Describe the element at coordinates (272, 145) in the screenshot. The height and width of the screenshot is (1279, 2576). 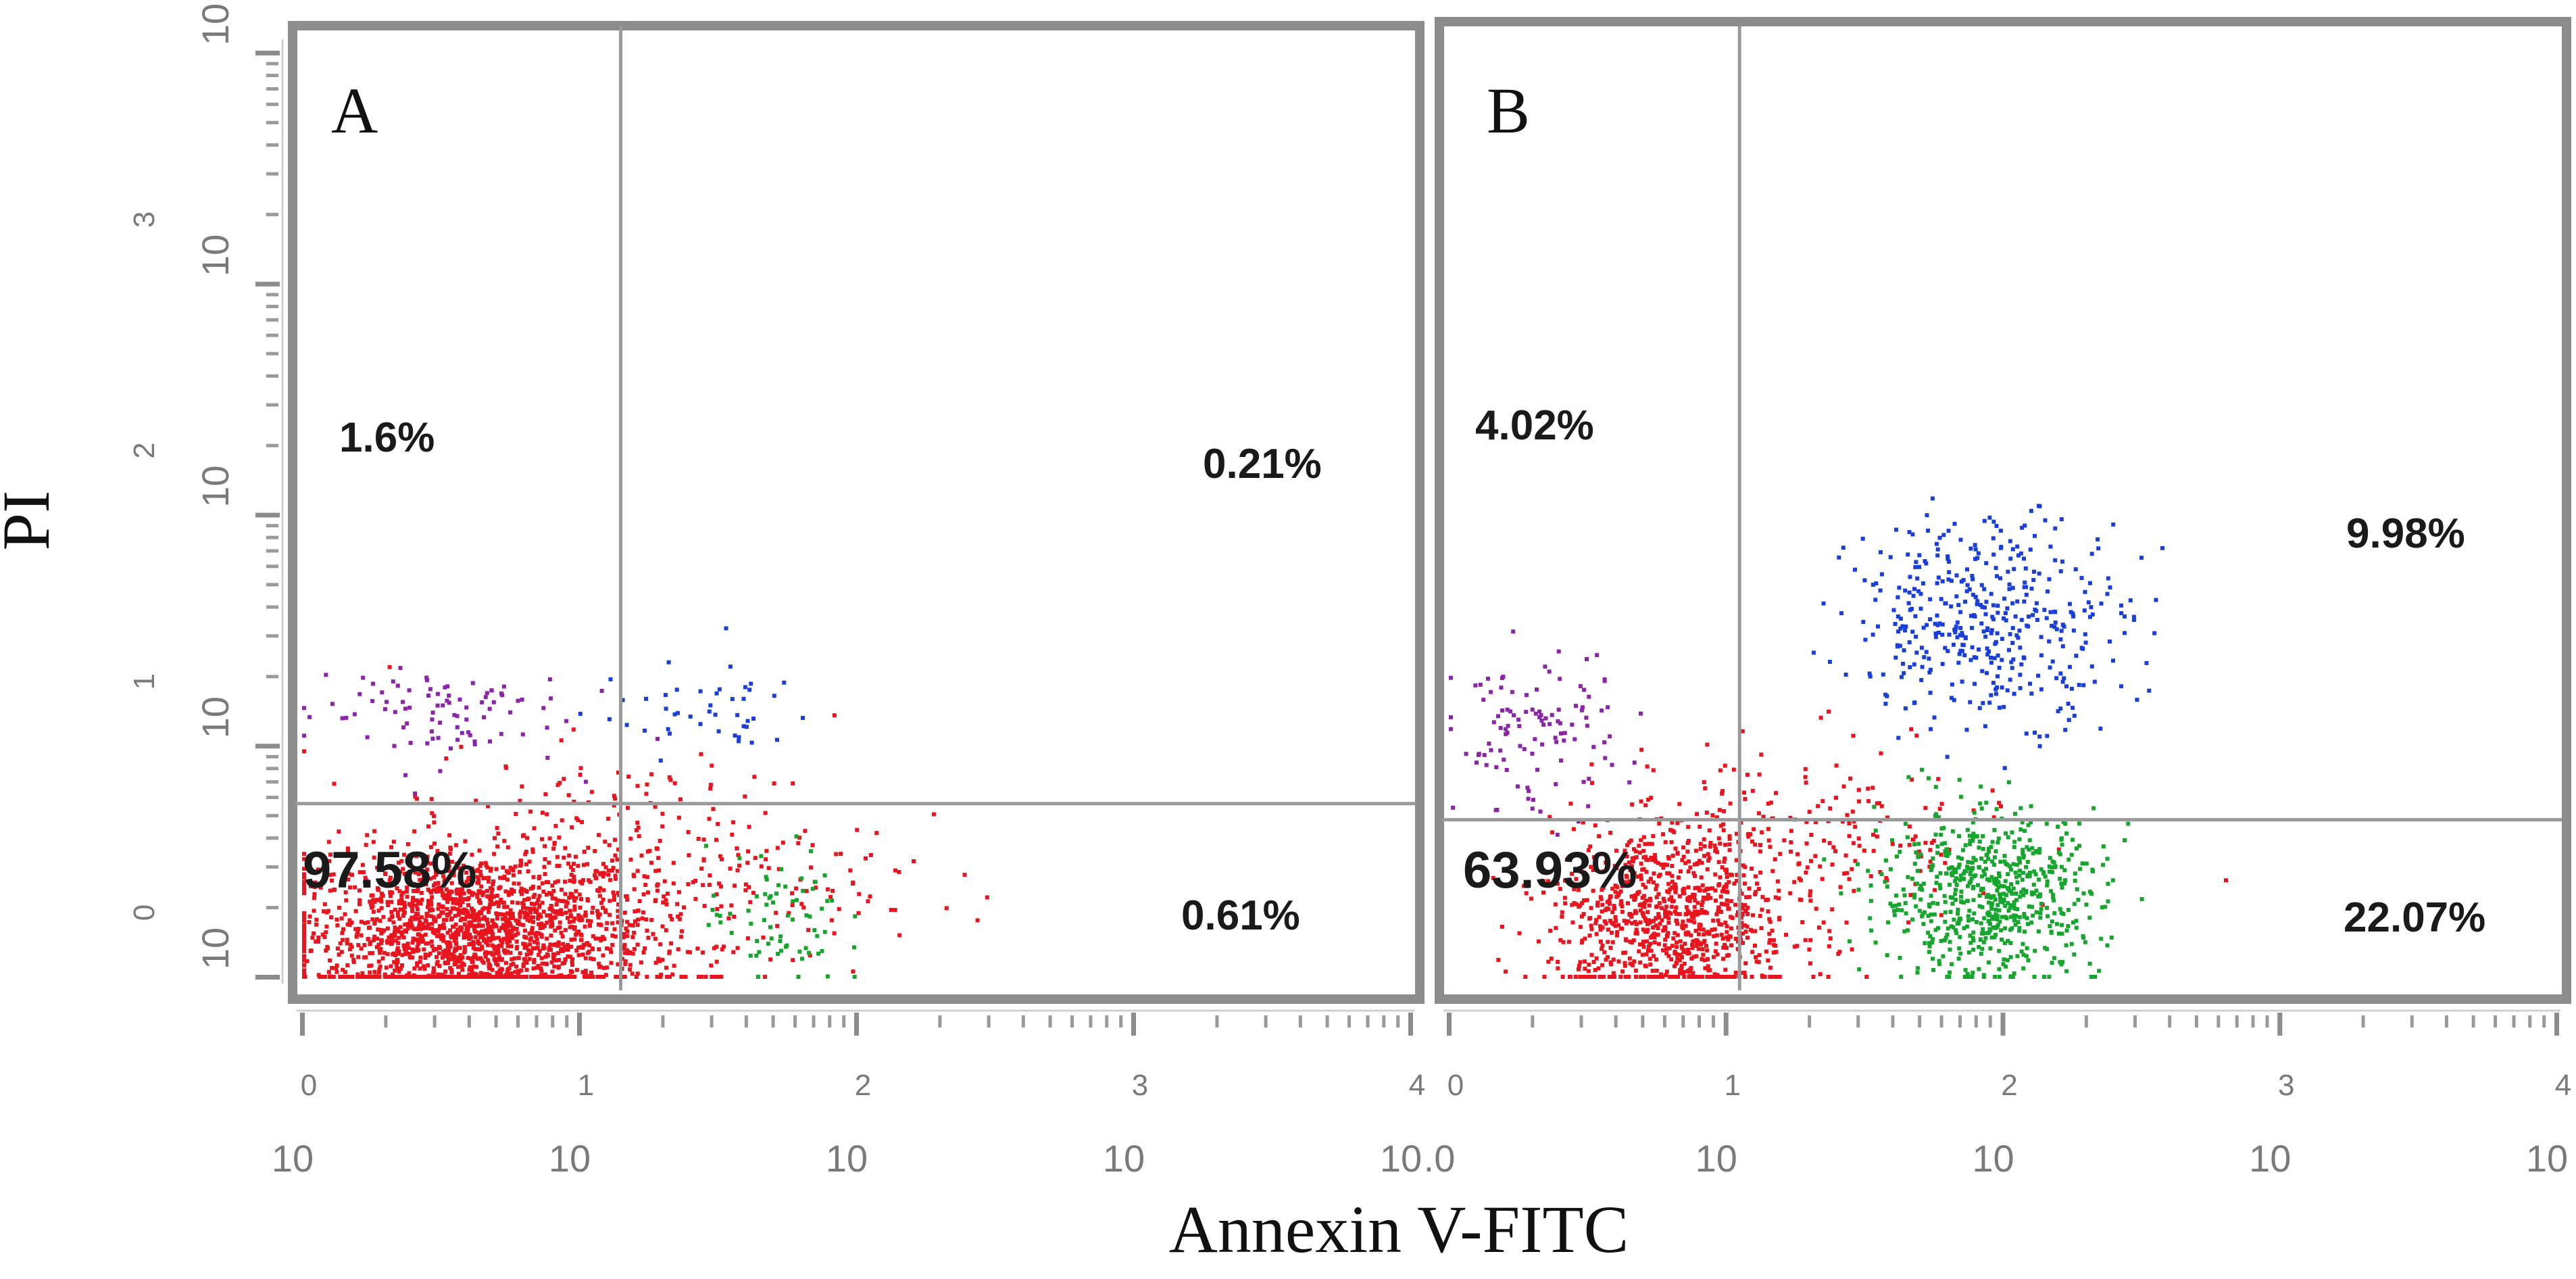
I see `y-minor-tick` at that location.